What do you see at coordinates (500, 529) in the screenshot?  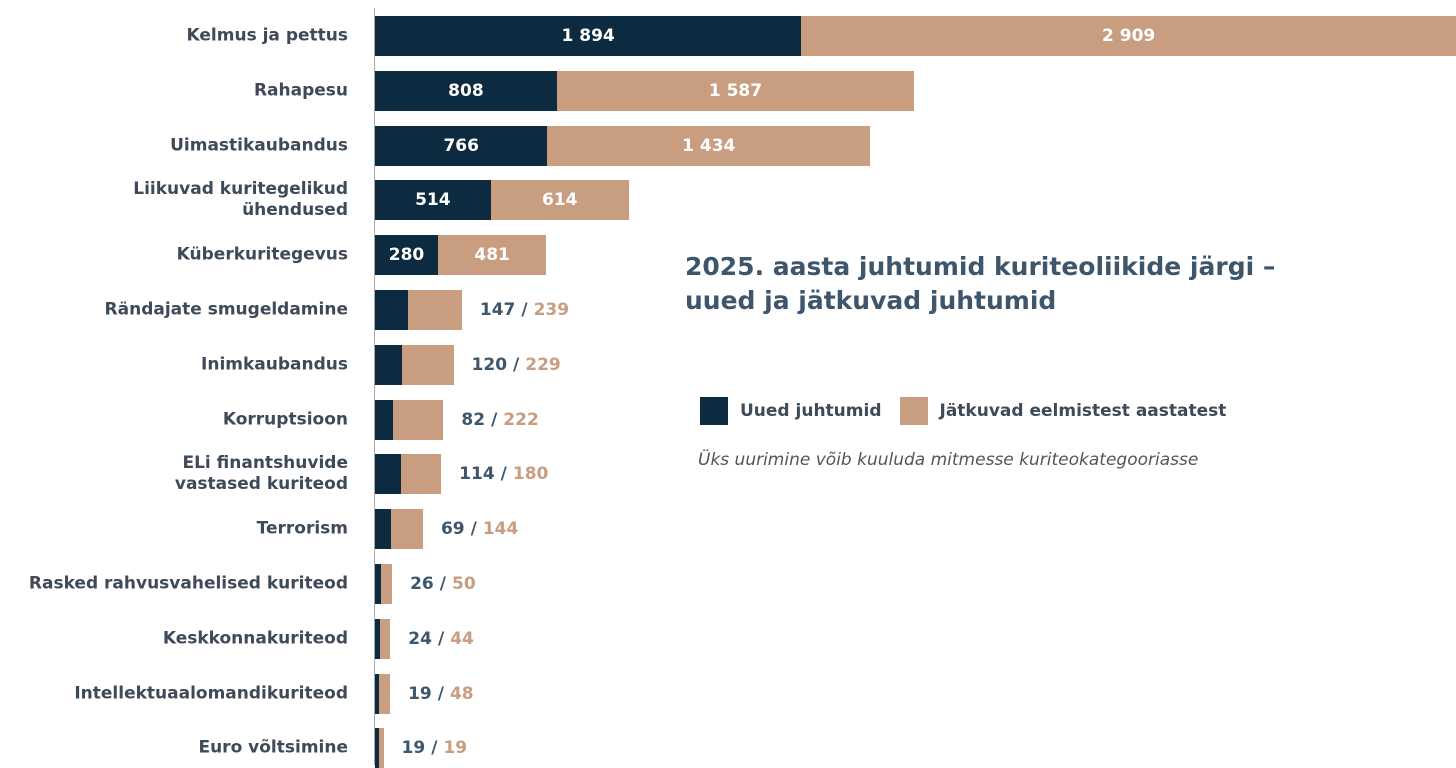 I see `value-label: 144` at bounding box center [500, 529].